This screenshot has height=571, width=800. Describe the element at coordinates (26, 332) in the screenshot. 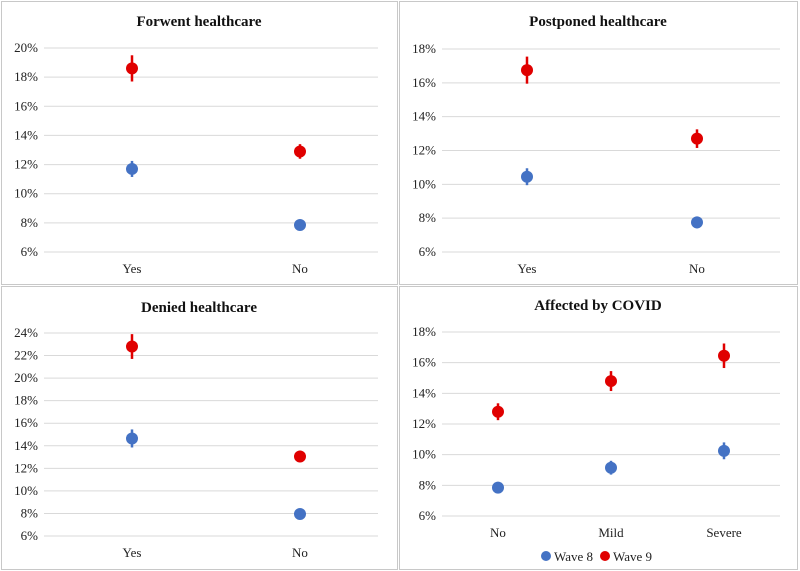

I see `y-tick-label: 24%` at that location.